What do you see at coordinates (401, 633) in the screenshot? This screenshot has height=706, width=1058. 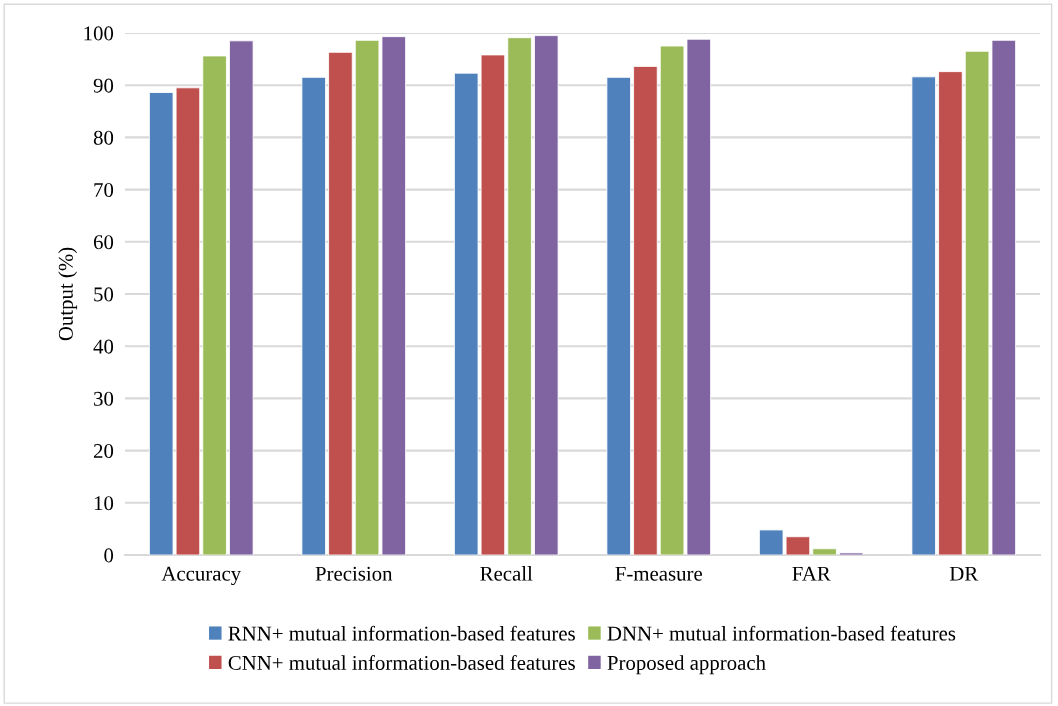 I see `legend-label: RNN+ mutual information-based features` at bounding box center [401, 633].